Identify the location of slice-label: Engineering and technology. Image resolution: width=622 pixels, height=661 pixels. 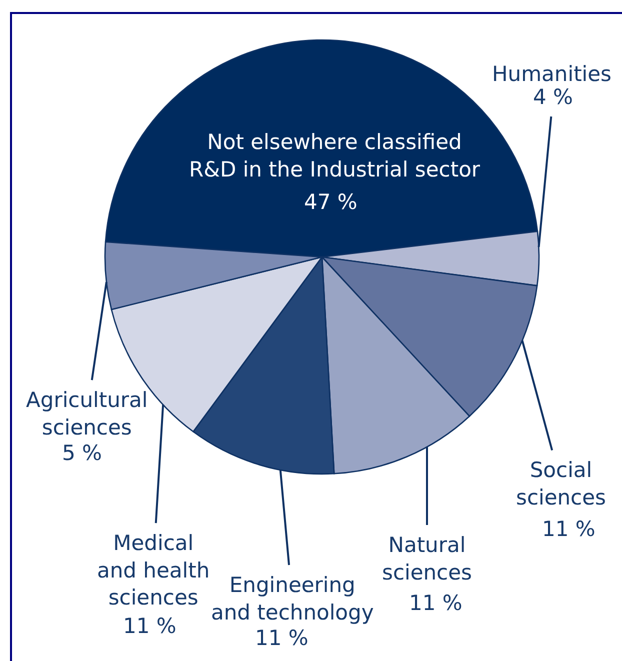
(292, 598).